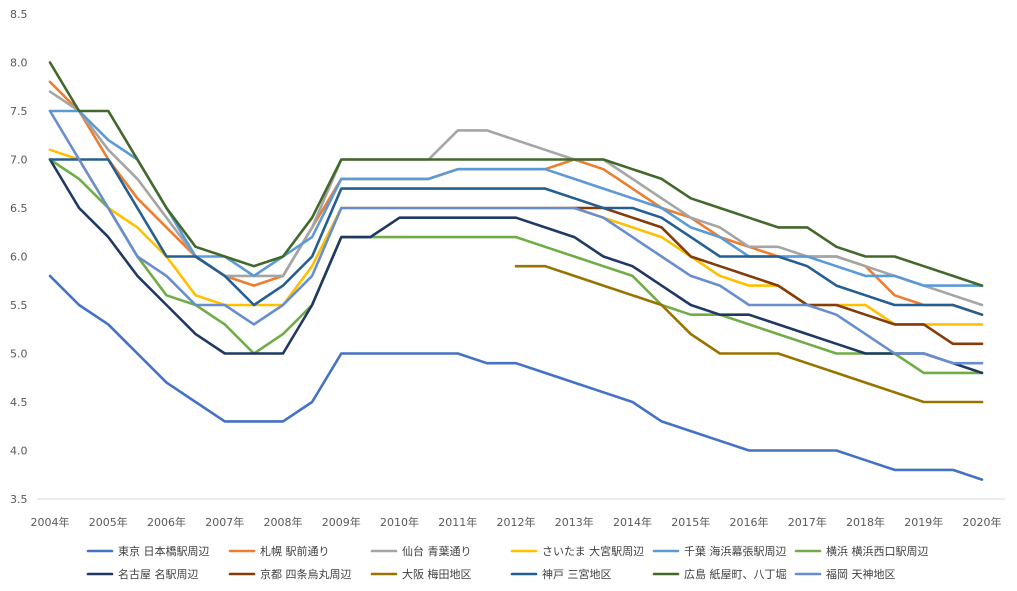 This screenshot has height=591, width=1017. What do you see at coordinates (158, 574) in the screenshot?
I see `legend-label: 名古屋 名駅周辺` at bounding box center [158, 574].